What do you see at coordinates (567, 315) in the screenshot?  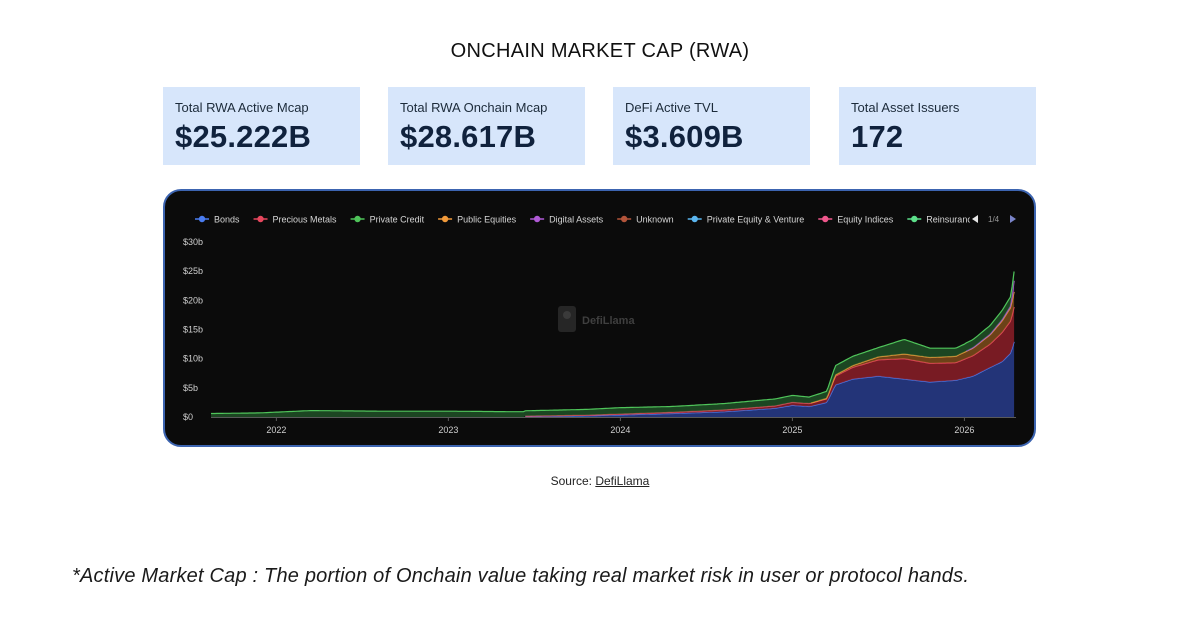 I see `defillama-logo-mark` at bounding box center [567, 315].